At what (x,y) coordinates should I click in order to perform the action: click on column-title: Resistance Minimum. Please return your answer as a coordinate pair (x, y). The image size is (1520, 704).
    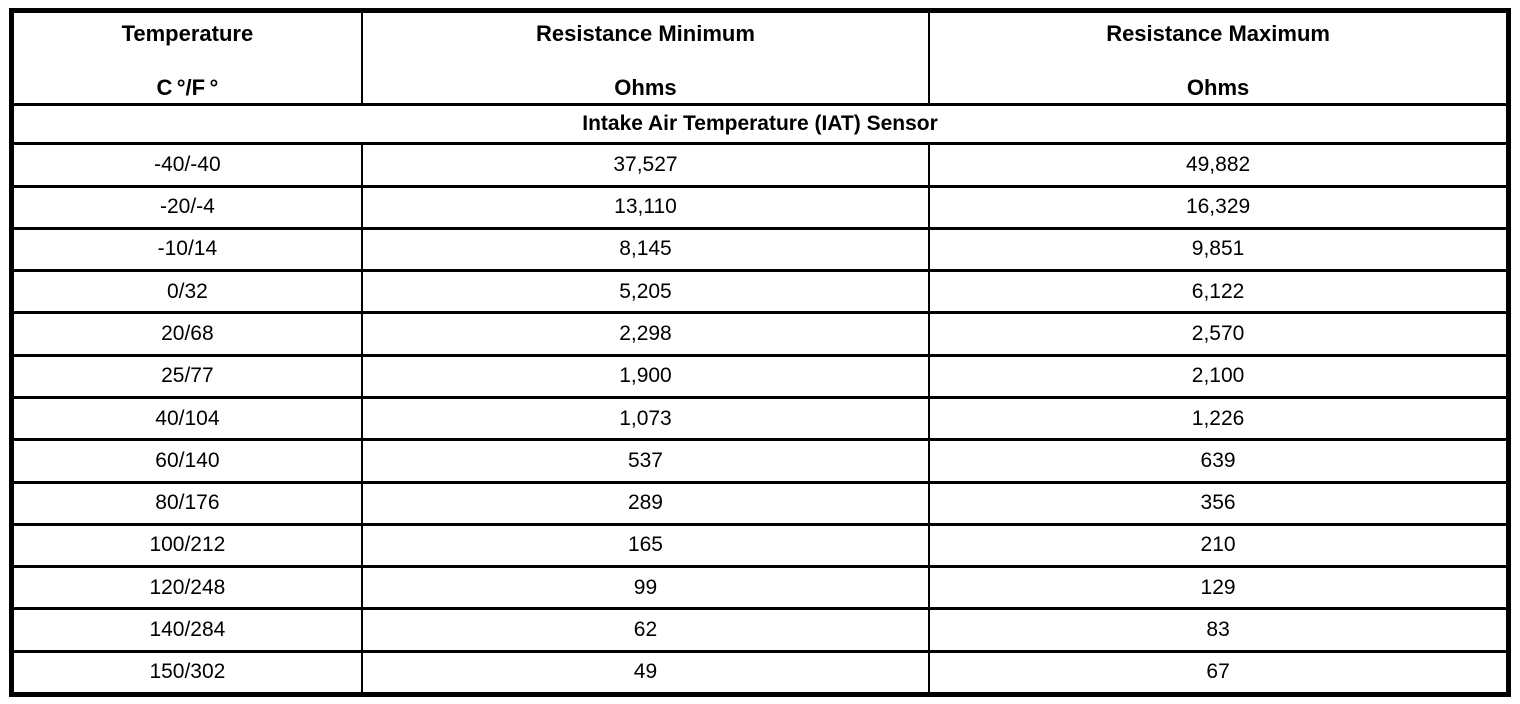
    Looking at the image, I should click on (645, 33).